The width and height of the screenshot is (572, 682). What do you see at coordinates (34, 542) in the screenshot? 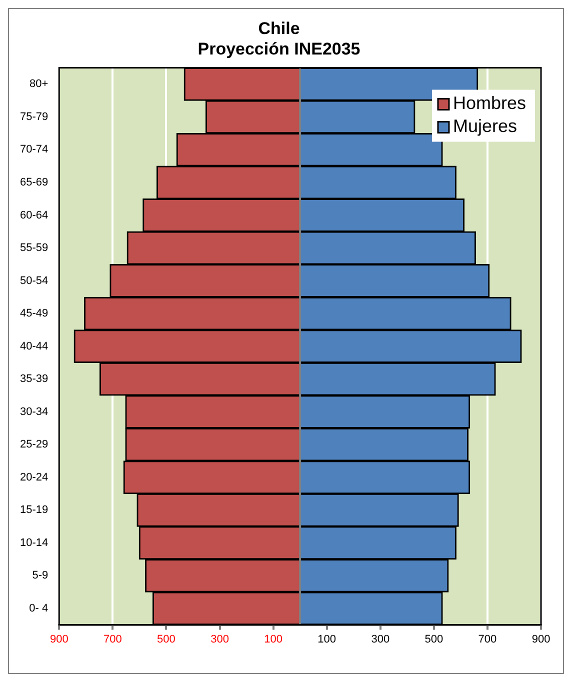
I see `y-tick-label: 10-14` at bounding box center [34, 542].